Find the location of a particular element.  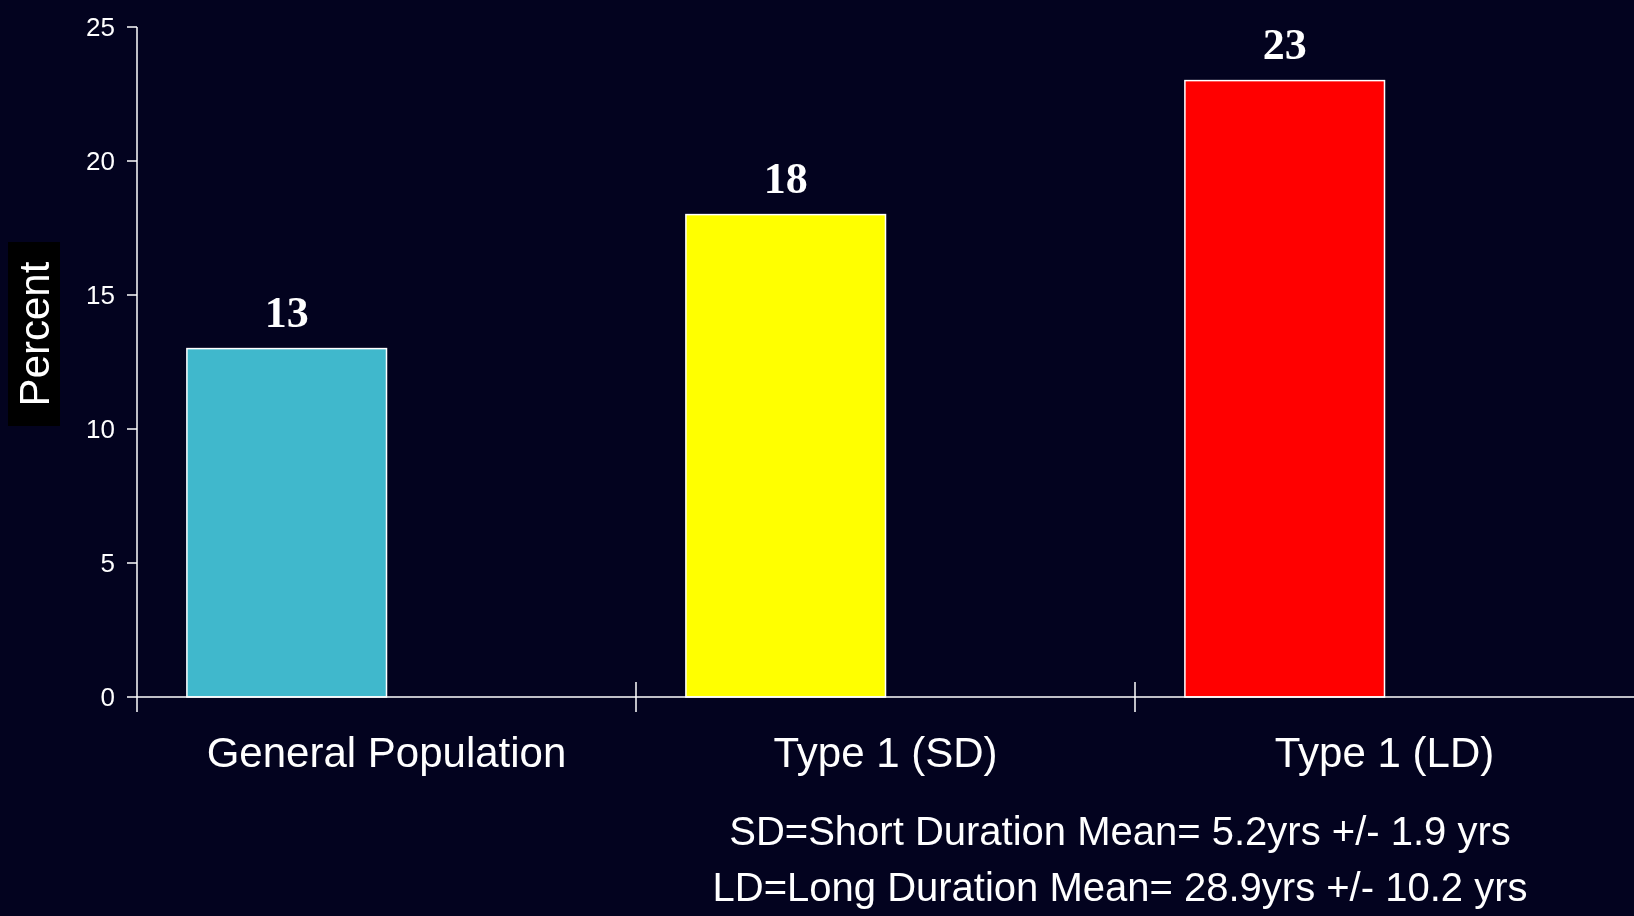

data-label: 23 is located at coordinates (1284, 44).